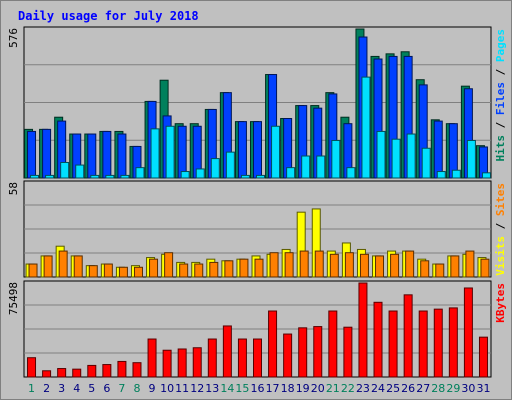 The width and height of the screenshot is (512, 400). What do you see at coordinates (182, 388) in the screenshot?
I see `x-tick-label-day-11: 11` at bounding box center [182, 388].